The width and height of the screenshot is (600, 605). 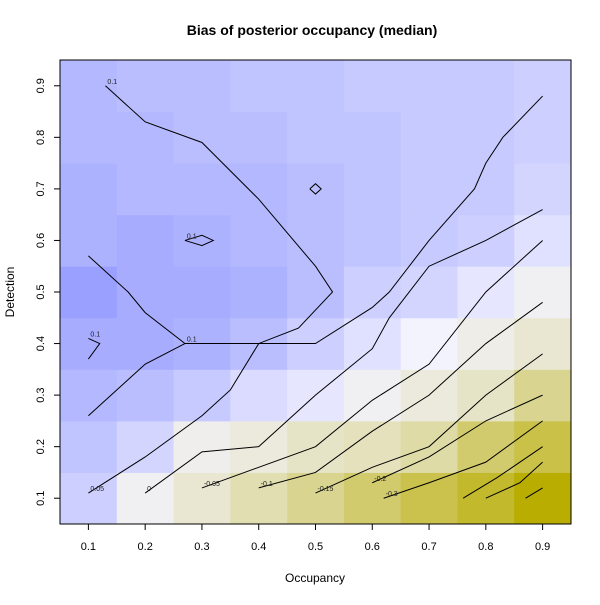 What do you see at coordinates (326, 489) in the screenshot?
I see `contour-label: -0.15` at bounding box center [326, 489].